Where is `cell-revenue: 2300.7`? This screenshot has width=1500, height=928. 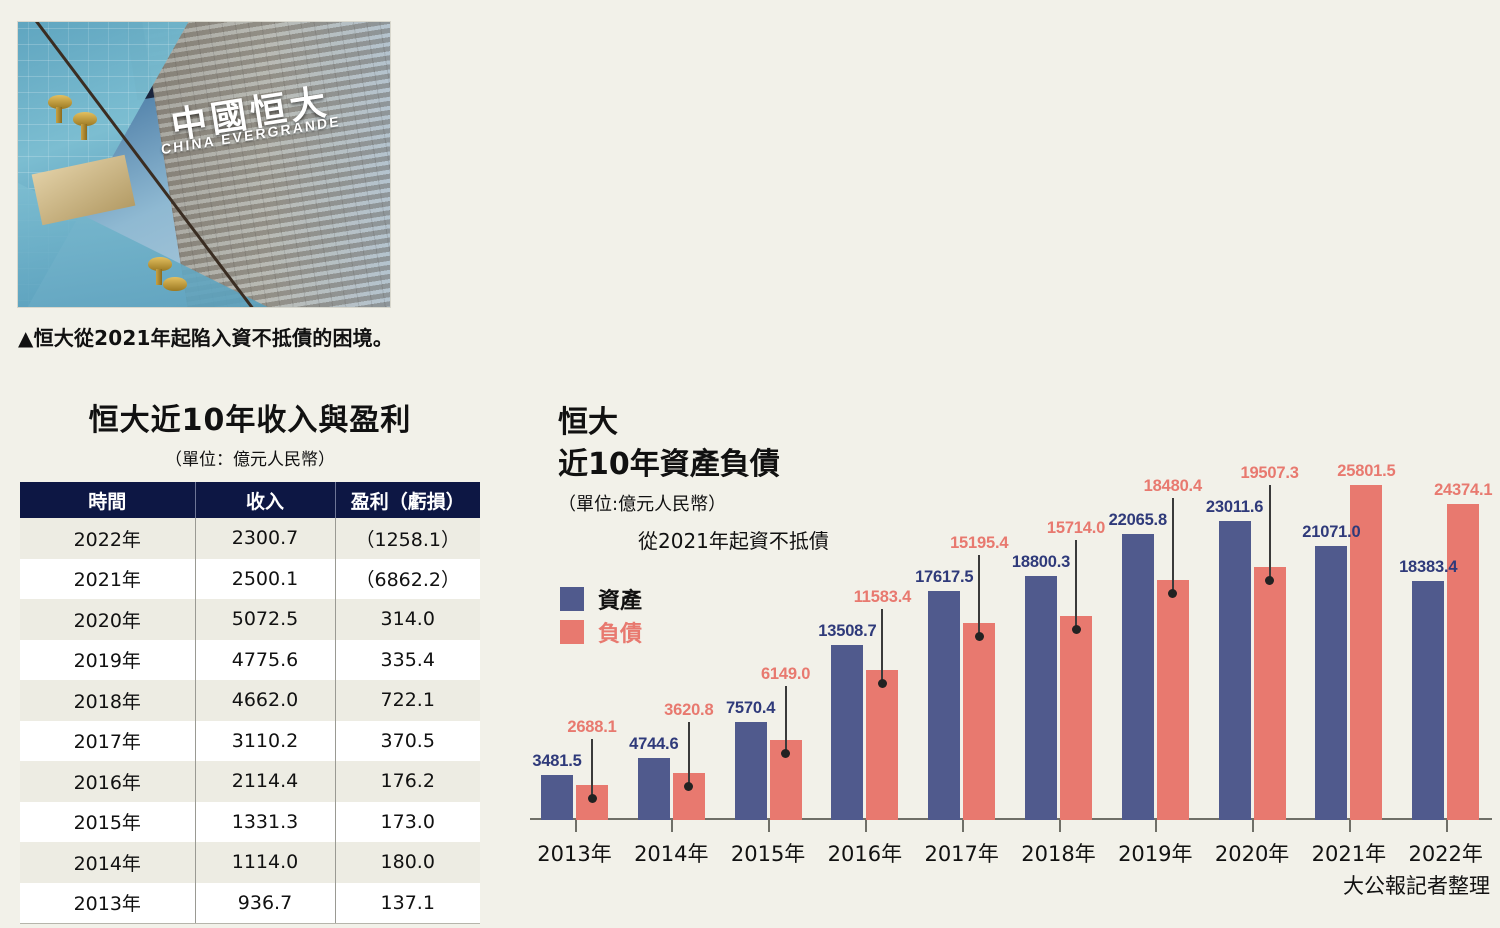 cell-revenue: 2300.7 is located at coordinates (265, 538).